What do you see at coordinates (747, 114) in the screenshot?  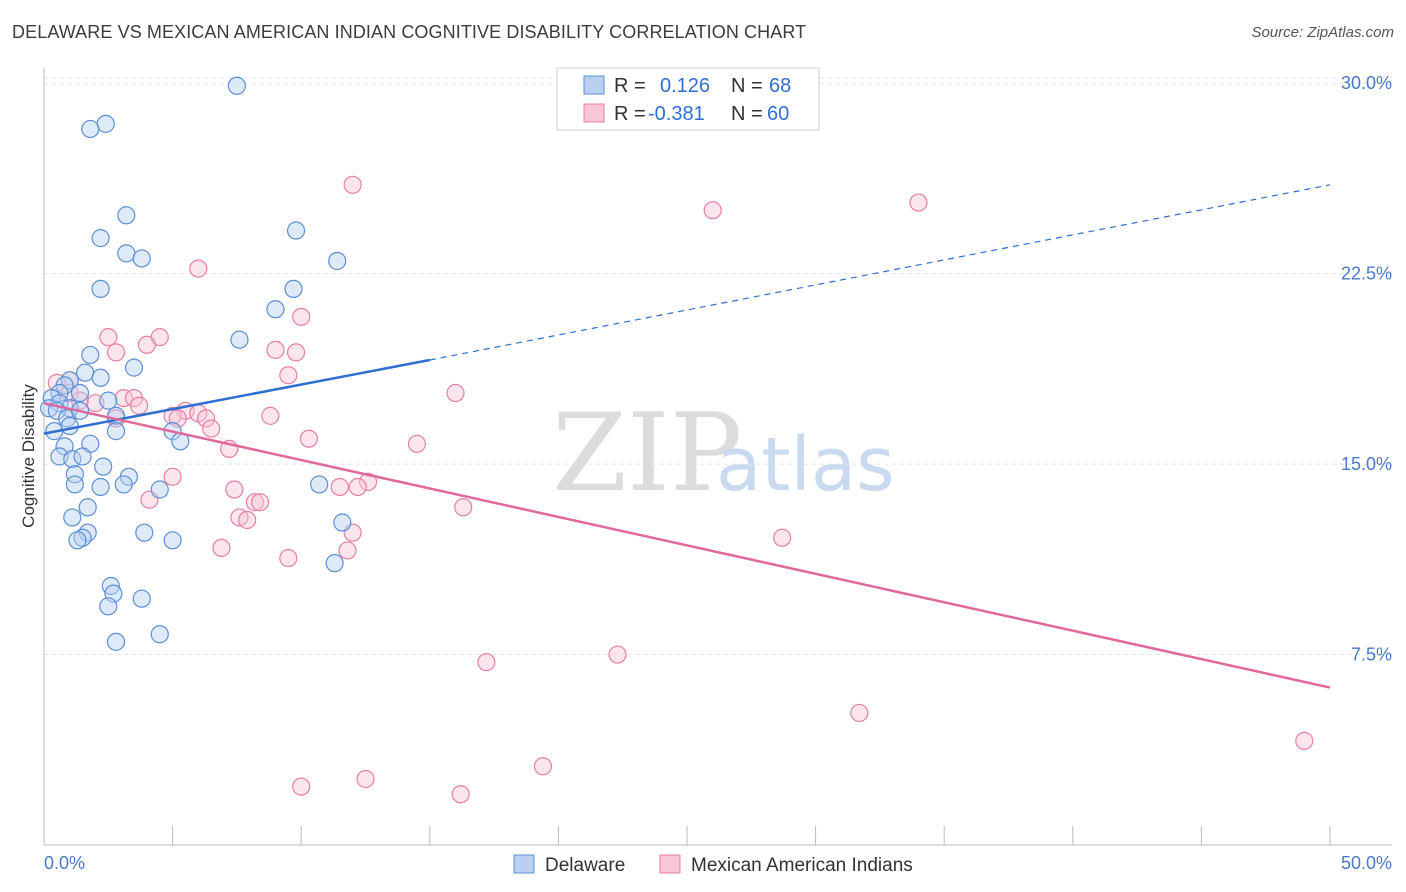 I see `legend-n-label-mexican: N =` at bounding box center [747, 114].